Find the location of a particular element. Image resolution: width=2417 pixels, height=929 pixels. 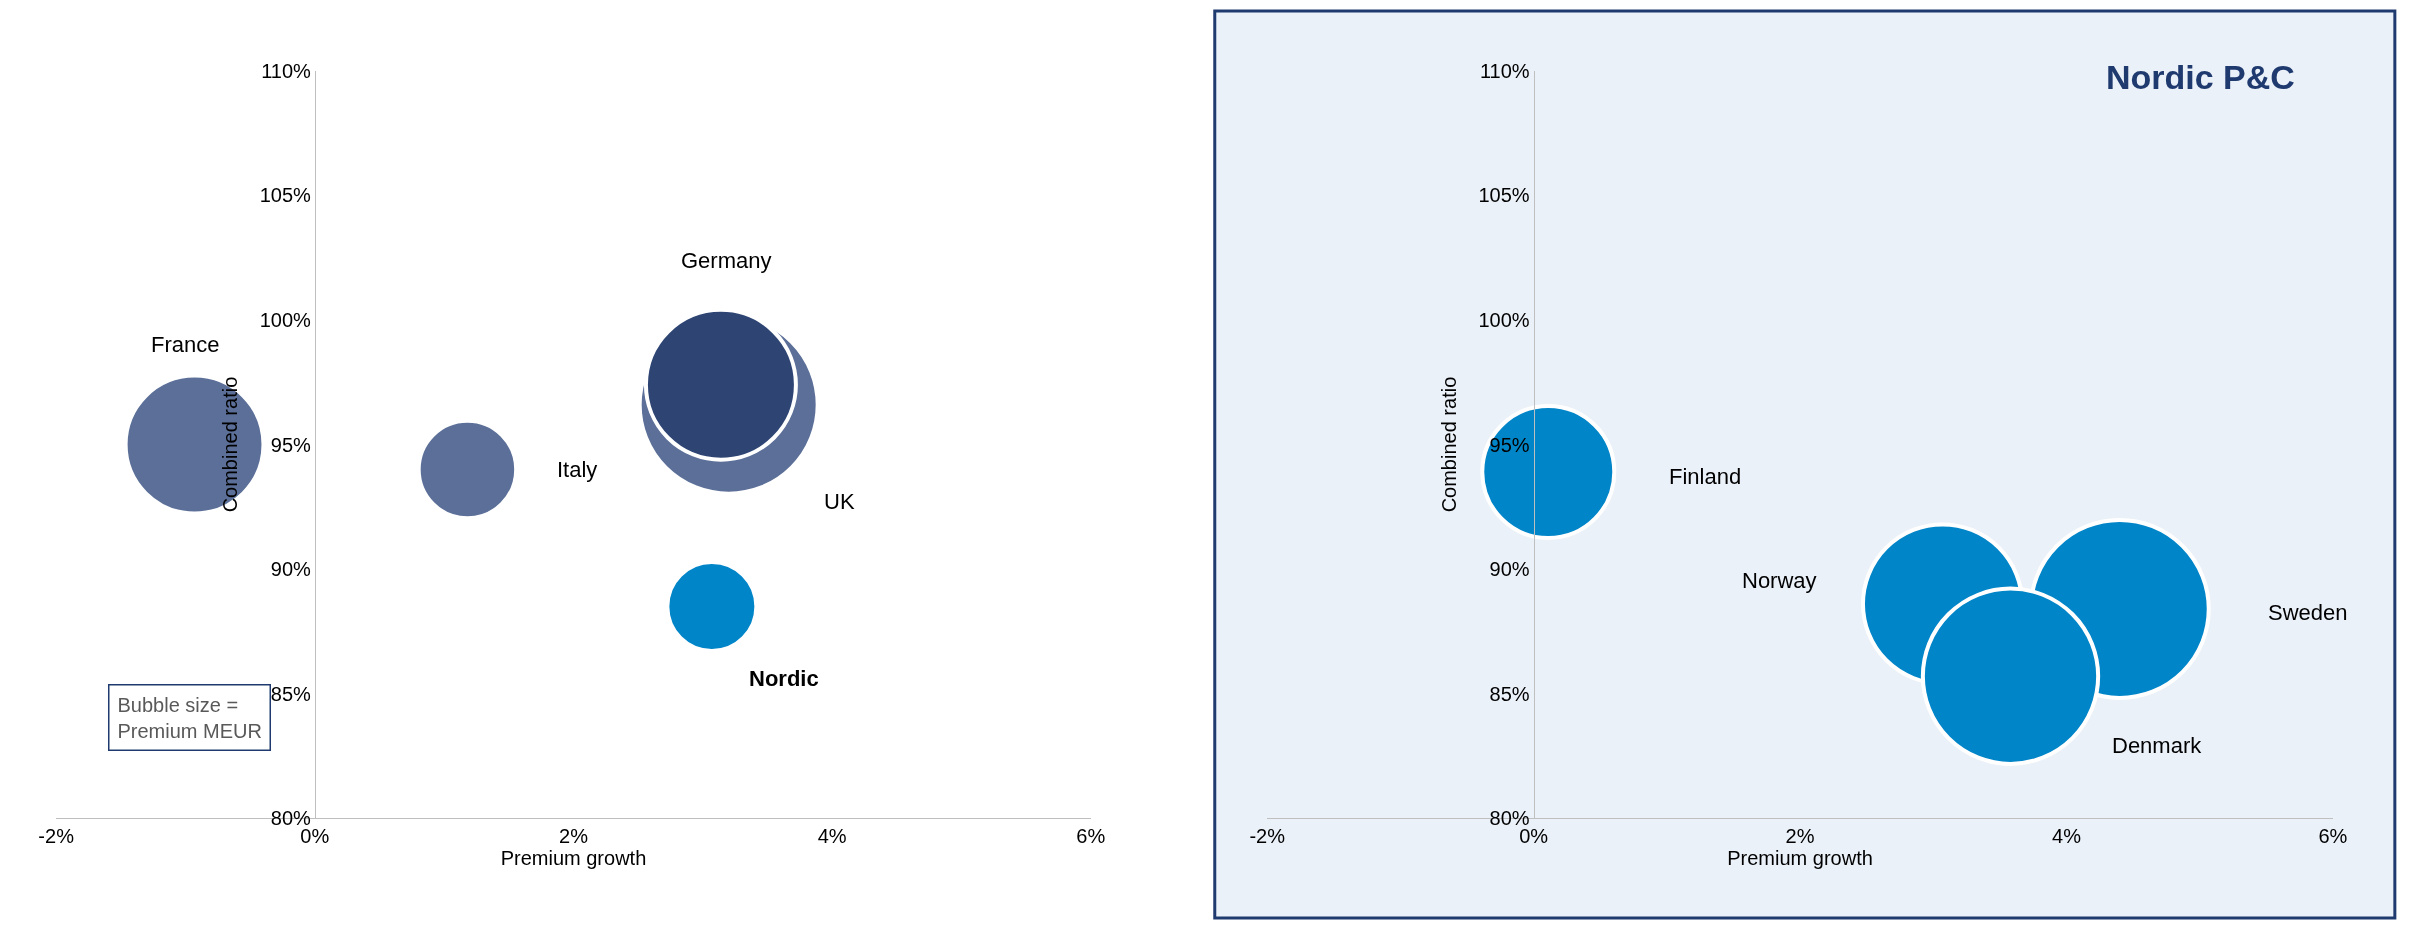

chart-title: Nordic P&C is located at coordinates (2200, 77).